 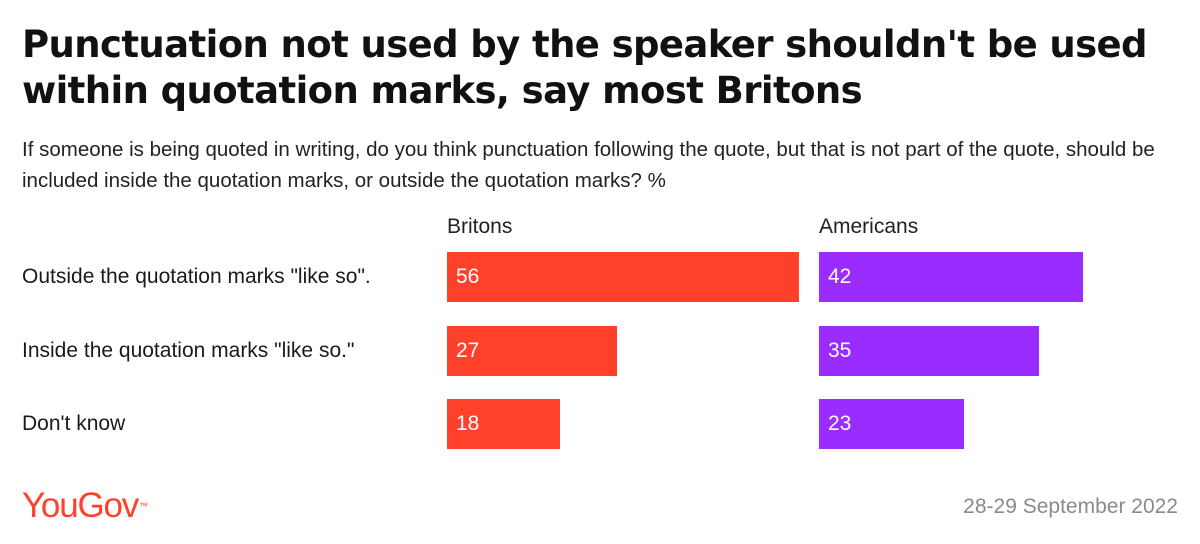 What do you see at coordinates (840, 350) in the screenshot?
I see `bar-value-label: 35` at bounding box center [840, 350].